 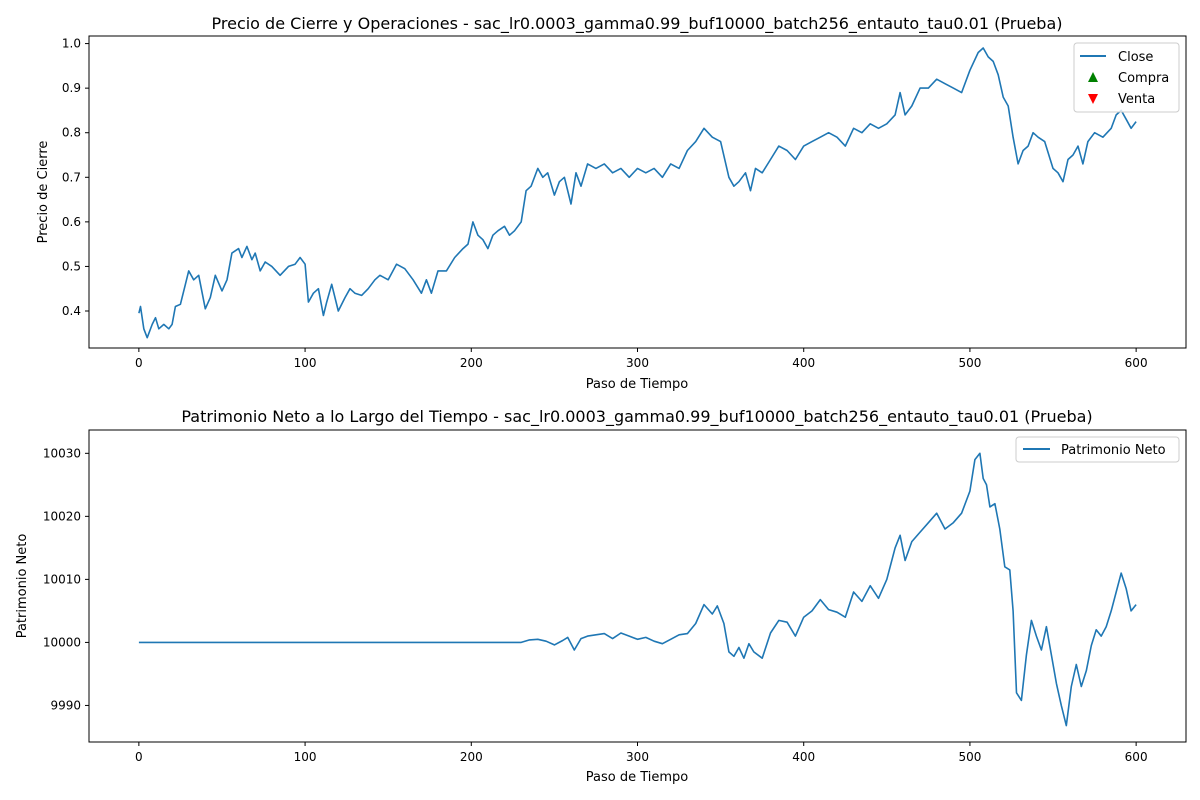 I want to click on equity-y-tick-label: 9990, so click(x=65, y=705).